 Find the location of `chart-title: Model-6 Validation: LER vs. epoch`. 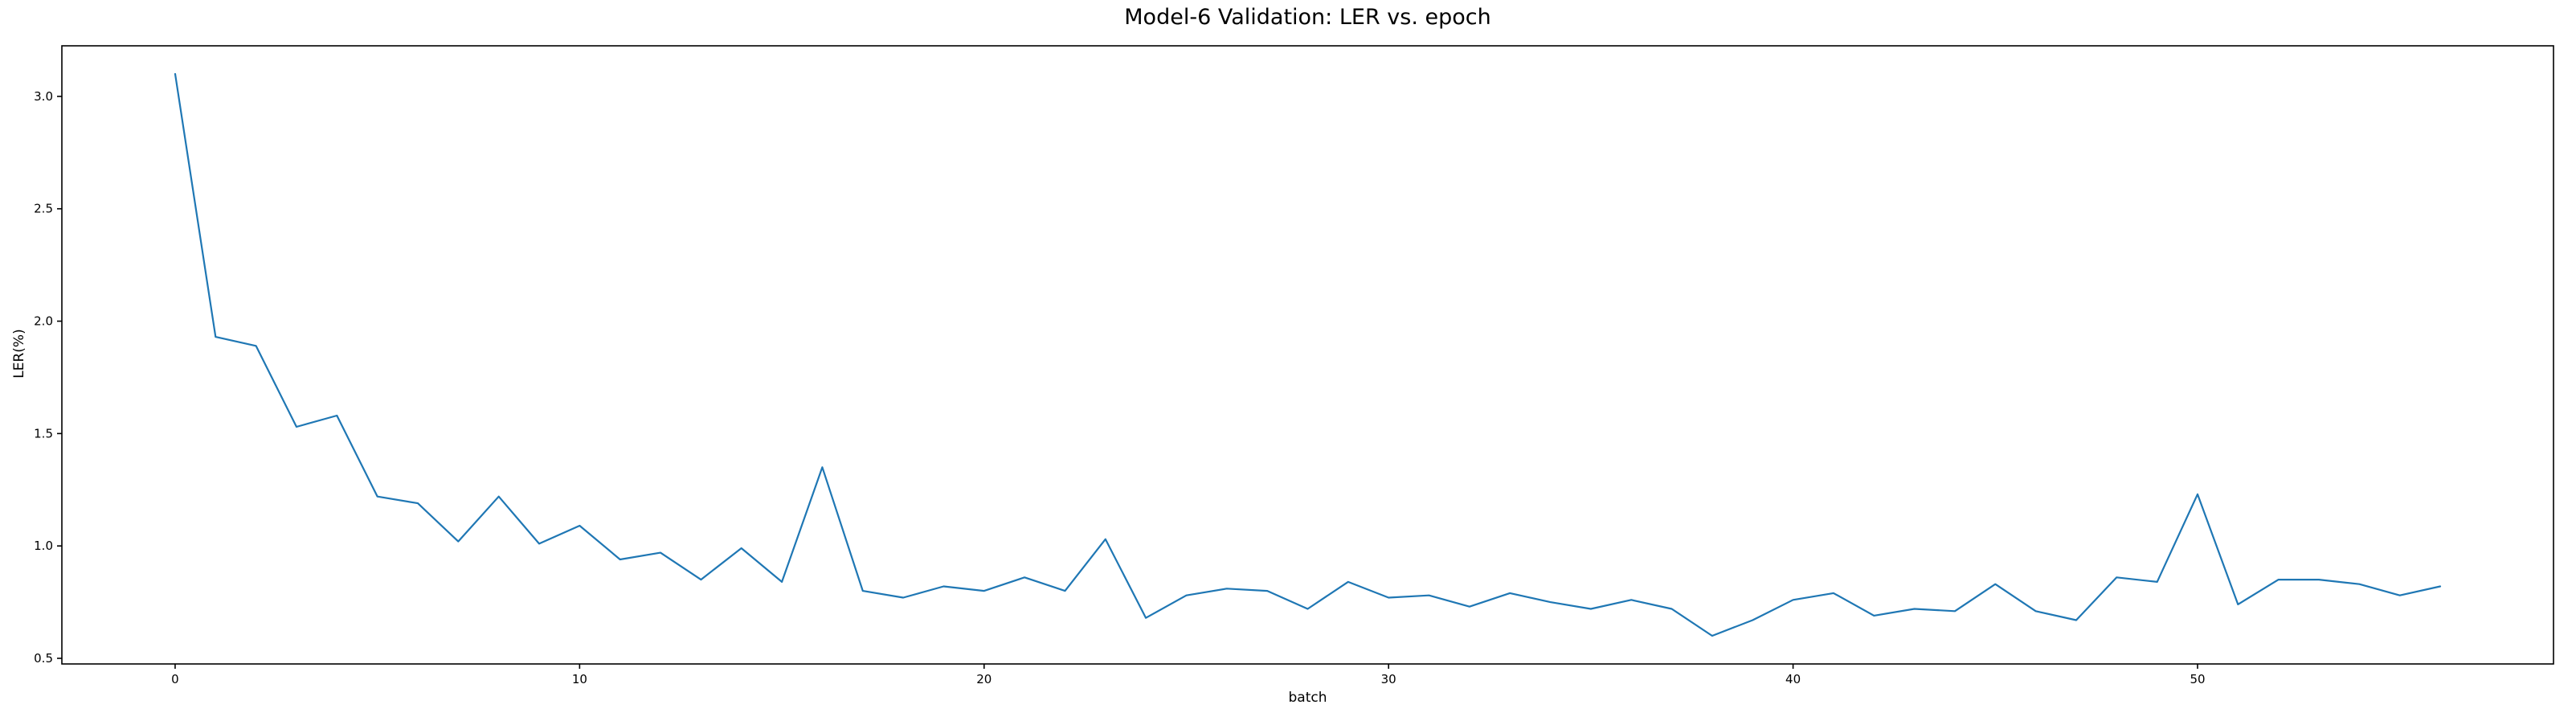

chart-title: Model-6 Validation: LER vs. epoch is located at coordinates (1307, 17).